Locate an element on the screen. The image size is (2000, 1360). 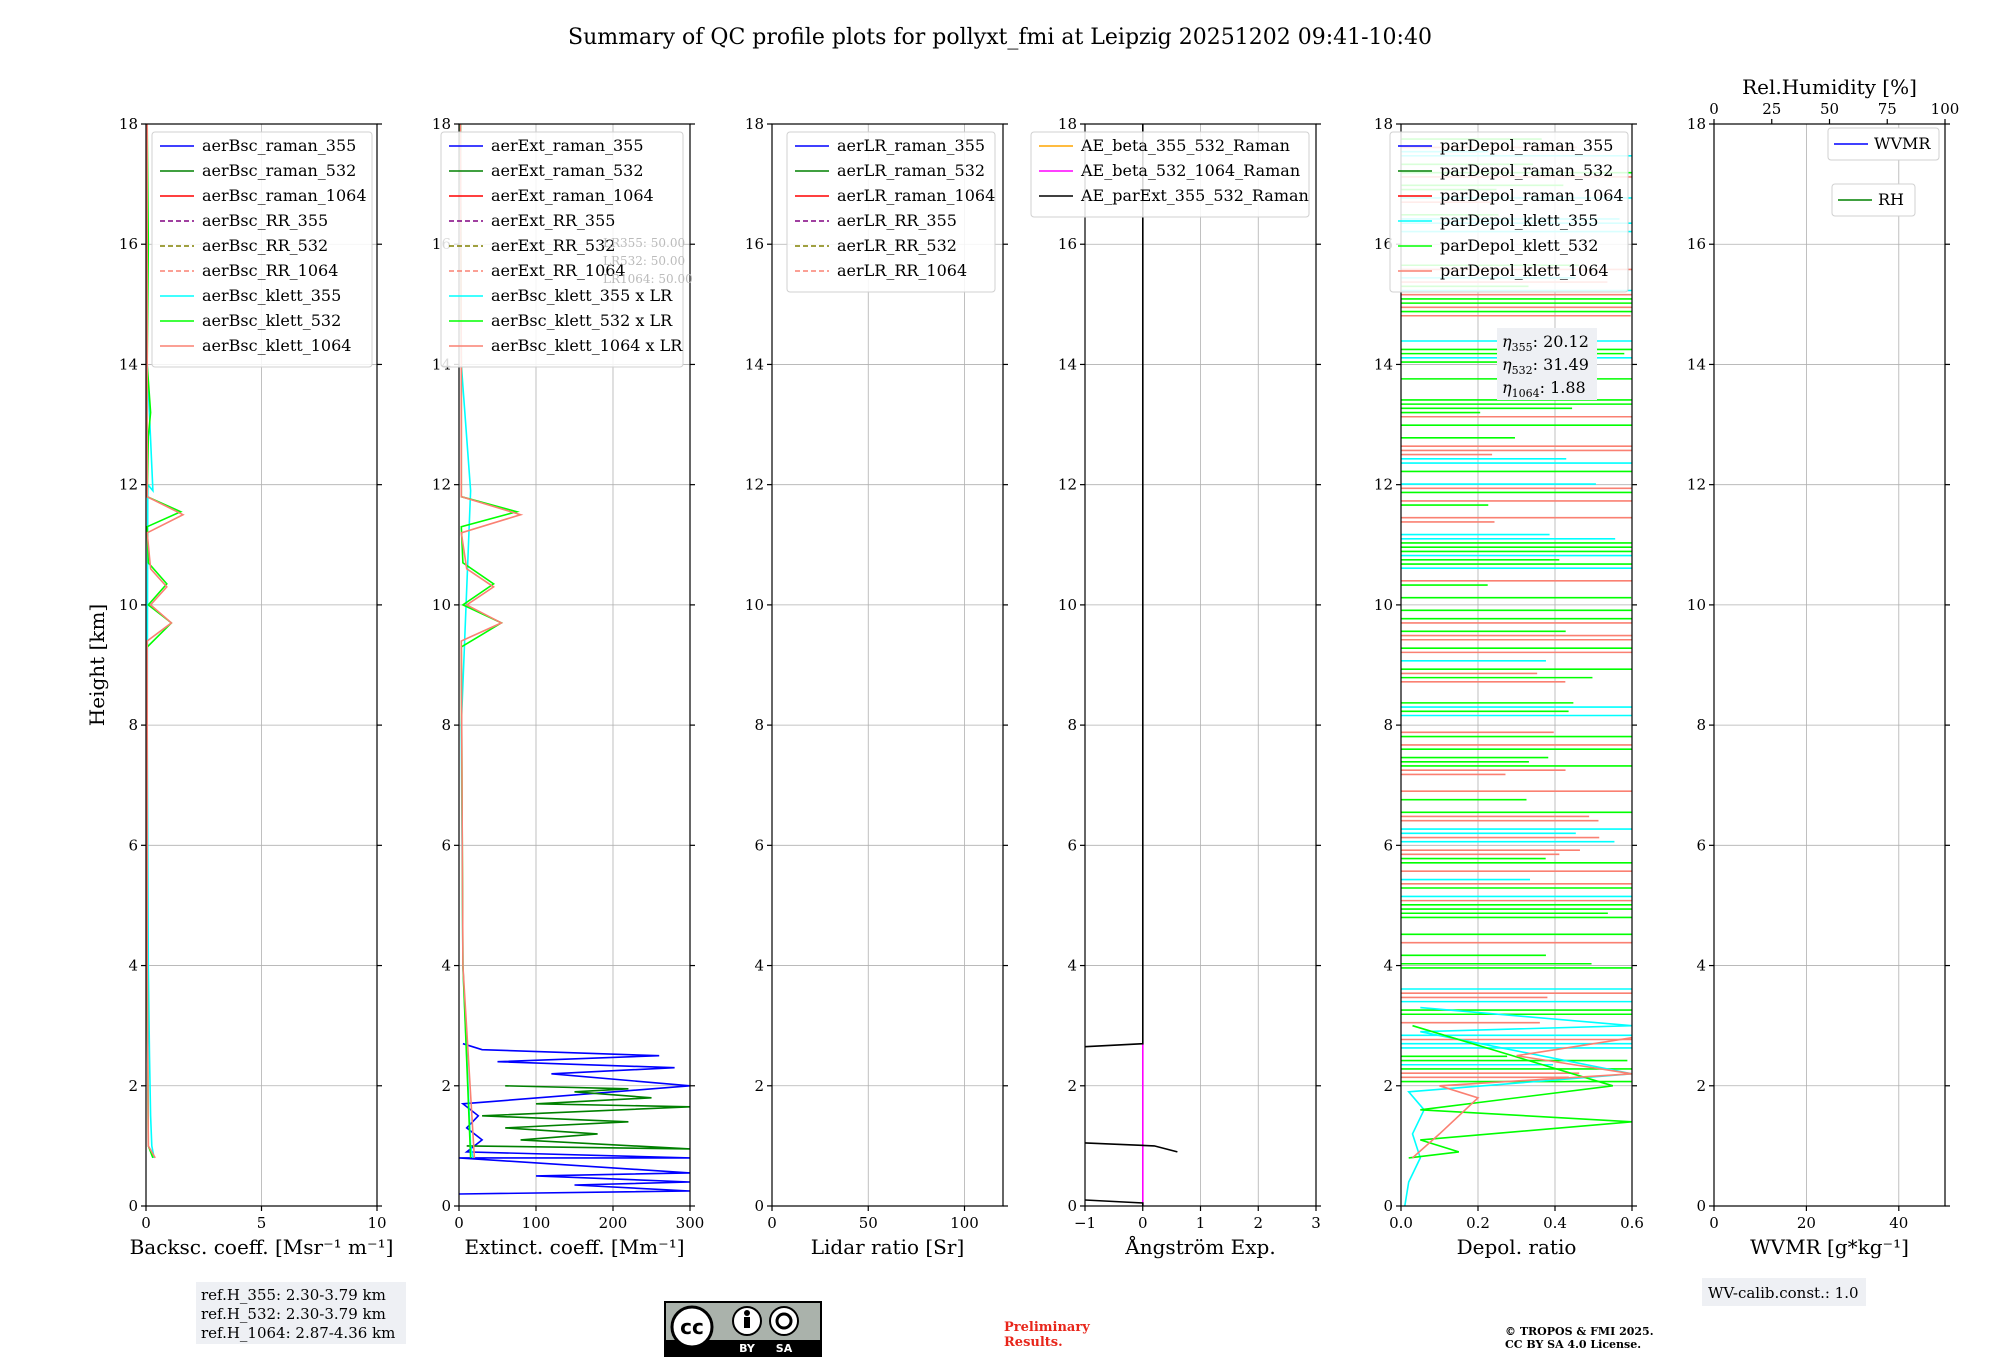
x-tick-label: 0.4 is located at coordinates (1555, 1223).